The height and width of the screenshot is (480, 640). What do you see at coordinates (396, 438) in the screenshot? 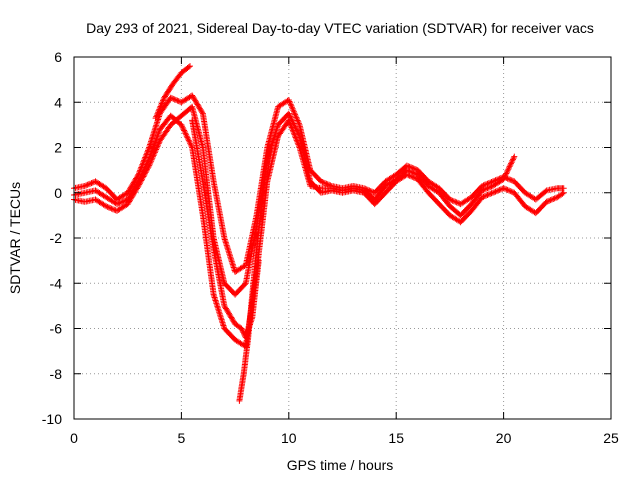
I see `x-tick-label: 15` at bounding box center [396, 438].